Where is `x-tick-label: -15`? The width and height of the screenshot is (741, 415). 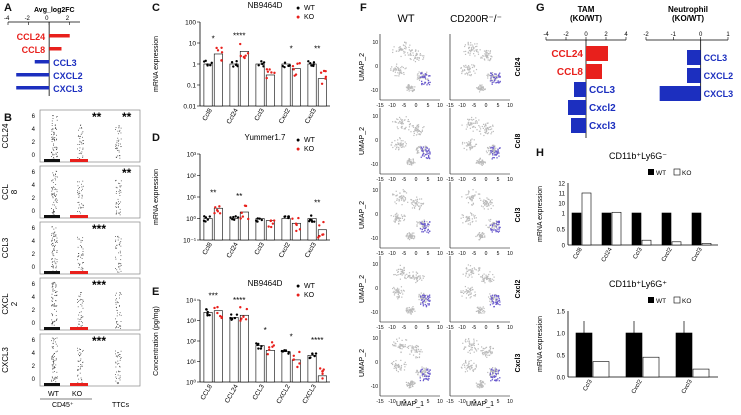 x-tick-label: -15 is located at coordinates (449, 254).